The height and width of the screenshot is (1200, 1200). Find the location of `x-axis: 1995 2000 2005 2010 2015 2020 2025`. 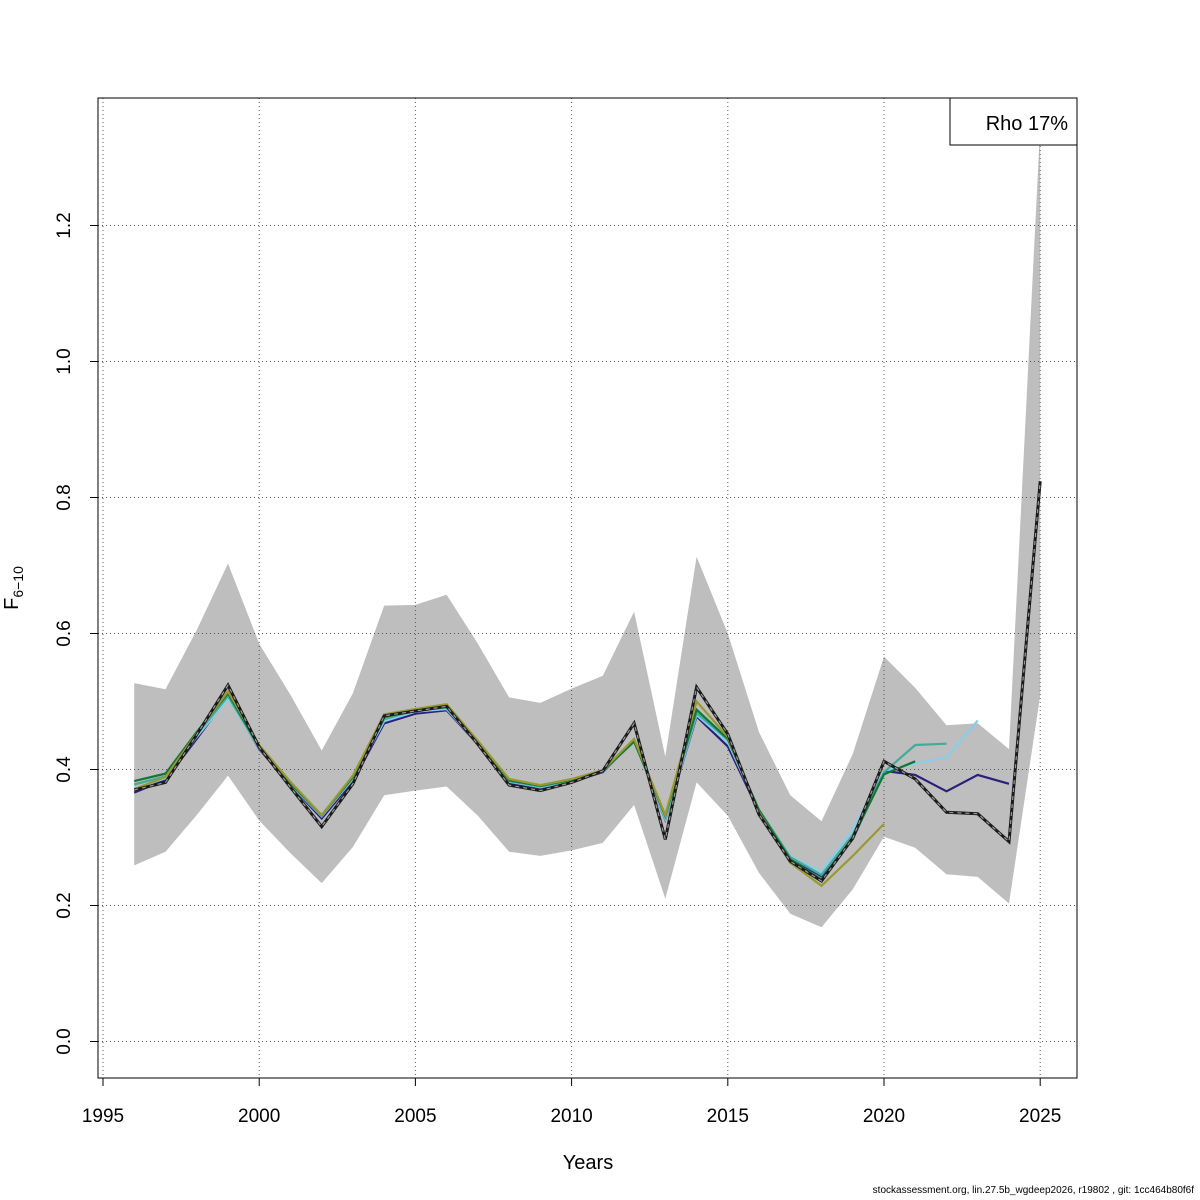

x-axis: 1995 2000 2005 2010 2015 2020 2025 is located at coordinates (571, 1102).